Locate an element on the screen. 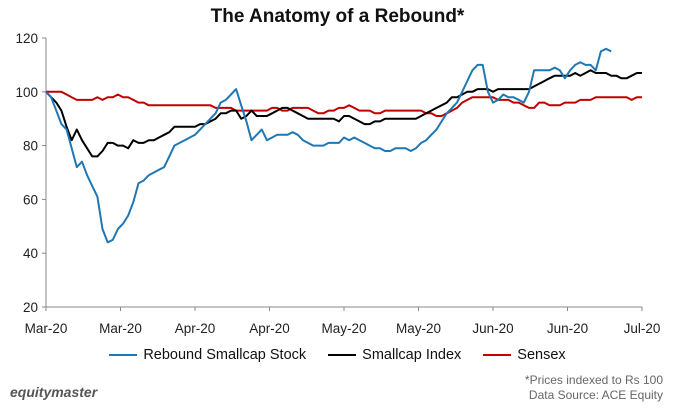 The image size is (675, 410). note-line-1: *Prices indexed to Rs 100 is located at coordinates (593, 380).